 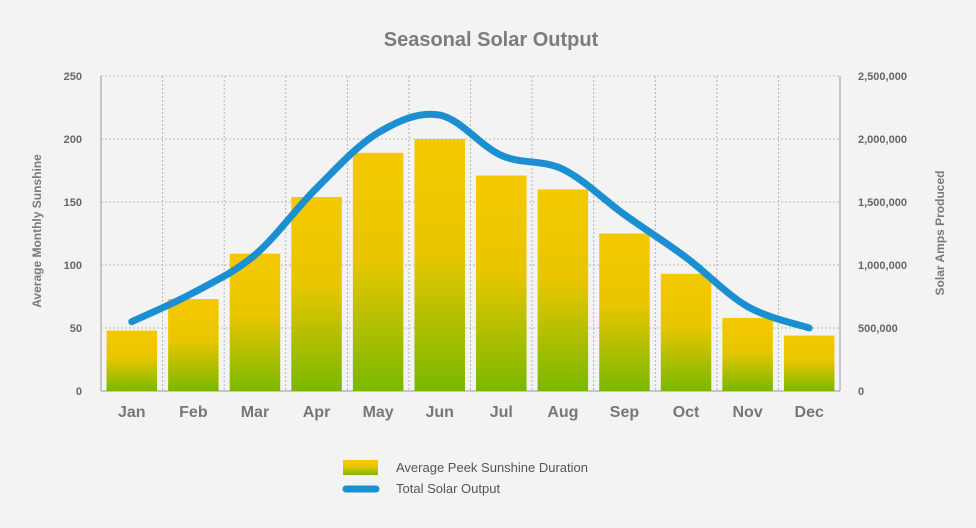 I want to click on y2-tick-label: 1,000,000, so click(x=882, y=266).